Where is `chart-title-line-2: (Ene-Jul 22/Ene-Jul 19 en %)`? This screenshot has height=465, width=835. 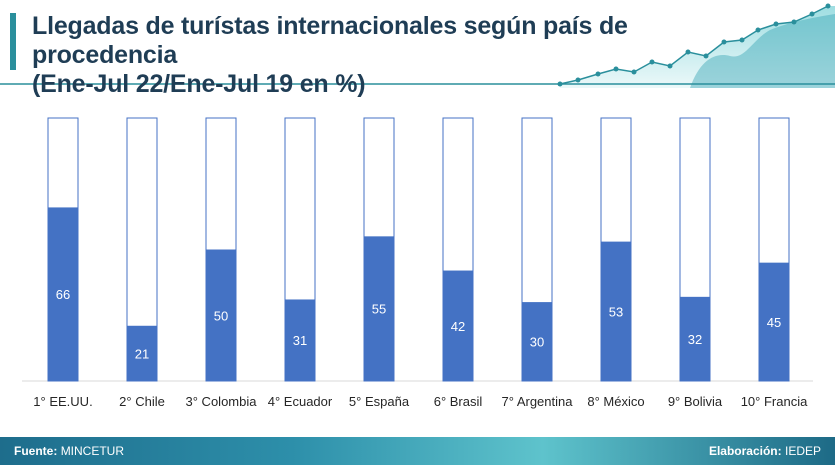 chart-title-line-2: (Ene-Jul 22/Ene-Jul 19 en %) is located at coordinates (199, 84).